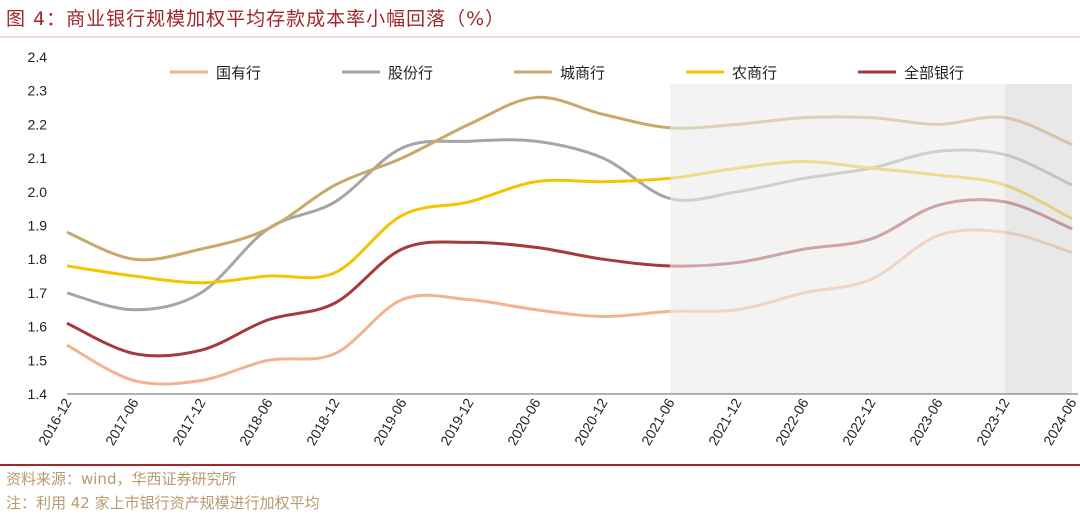 This screenshot has width=1080, height=521. Describe the element at coordinates (256, 19) in the screenshot. I see `chart-title: 图 4：商业银行规模加权平均存款成本率小幅回落（%）` at that location.